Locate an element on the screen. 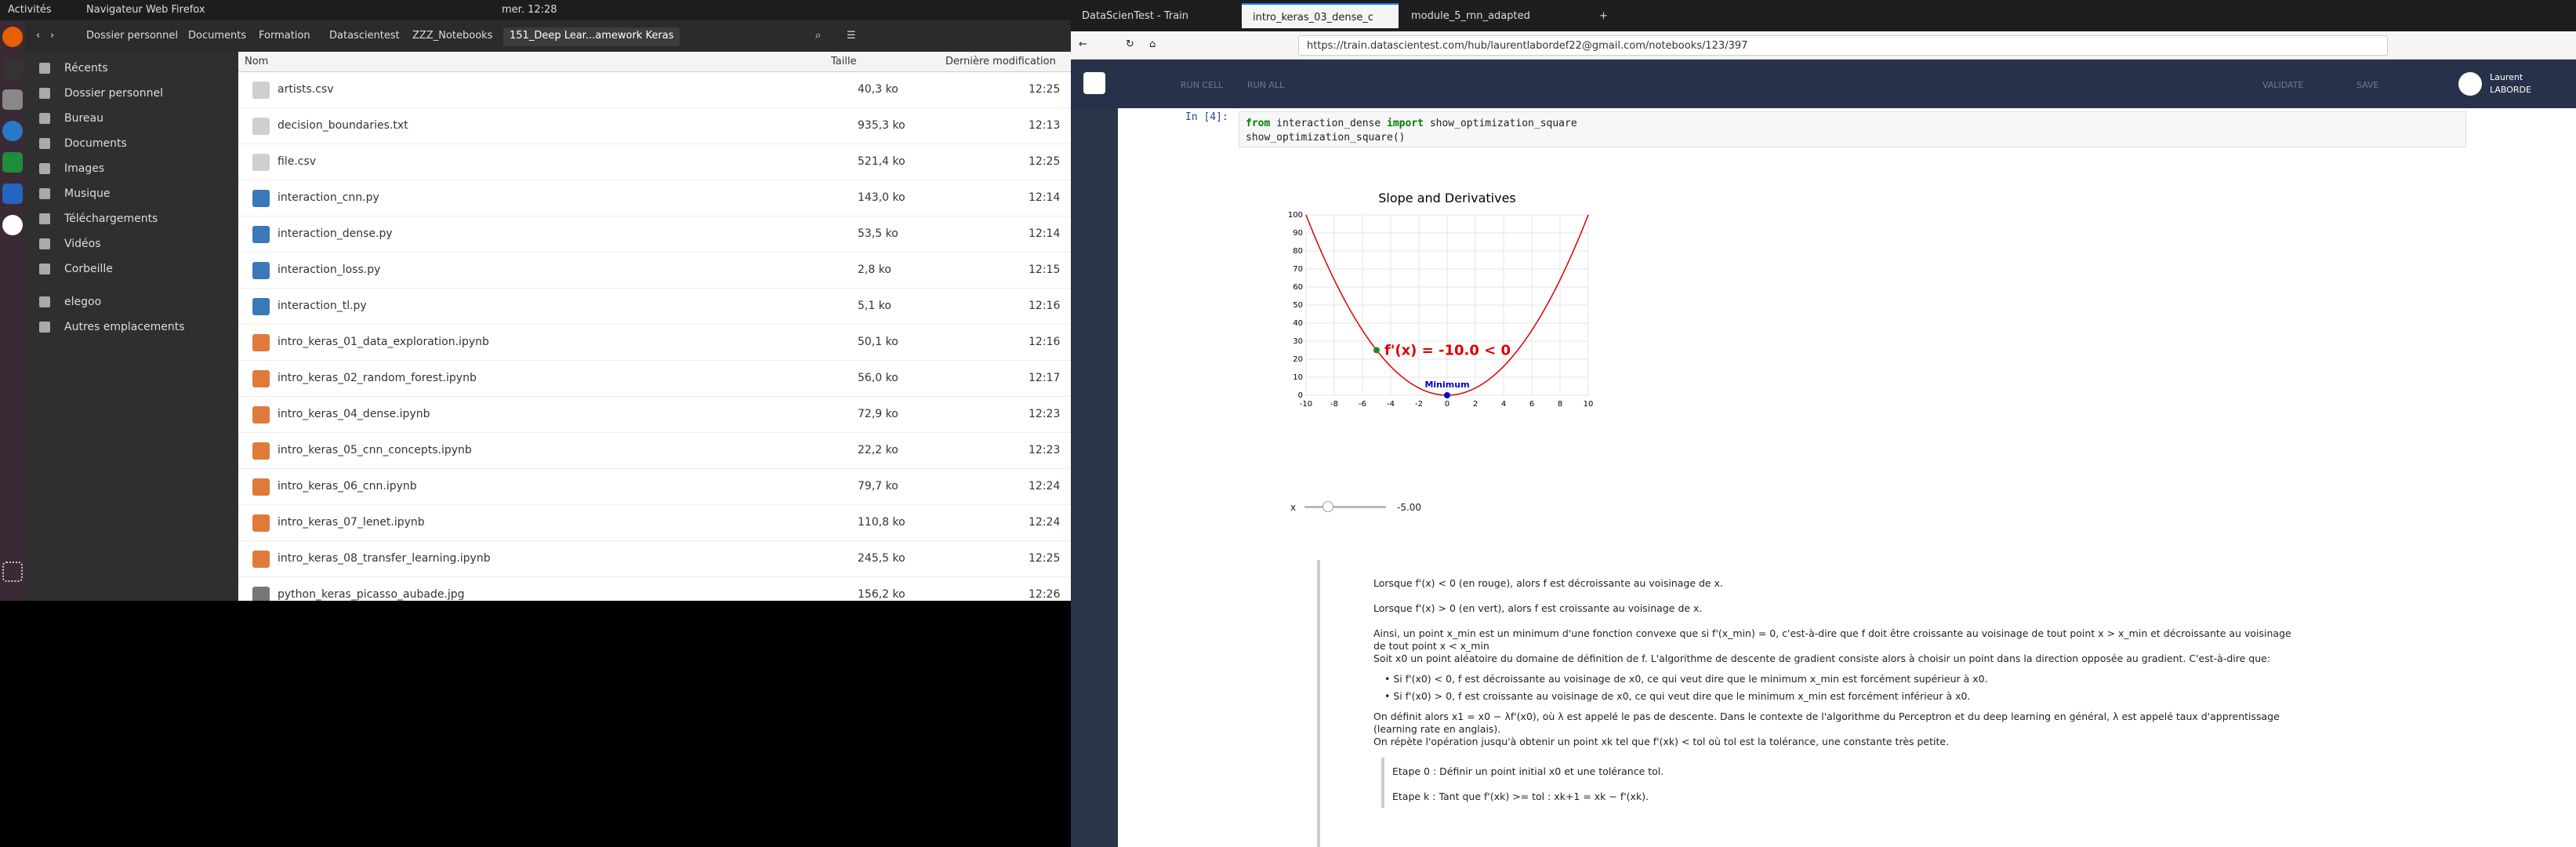 This screenshot has width=2576, height=847. file-time: 12:13 is located at coordinates (1045, 125).